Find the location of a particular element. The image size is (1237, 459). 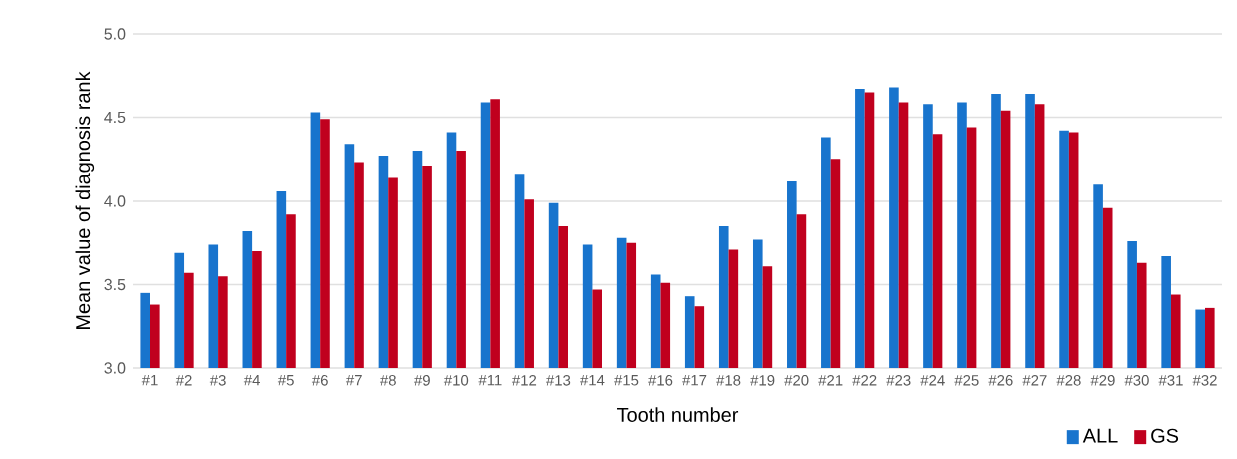

y-tick-label: 4.5 is located at coordinates (115, 117).